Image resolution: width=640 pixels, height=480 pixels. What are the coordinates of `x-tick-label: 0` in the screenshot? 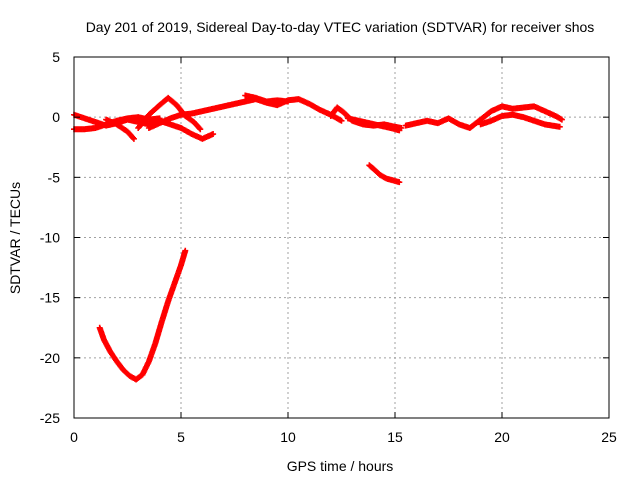 It's located at (74, 437).